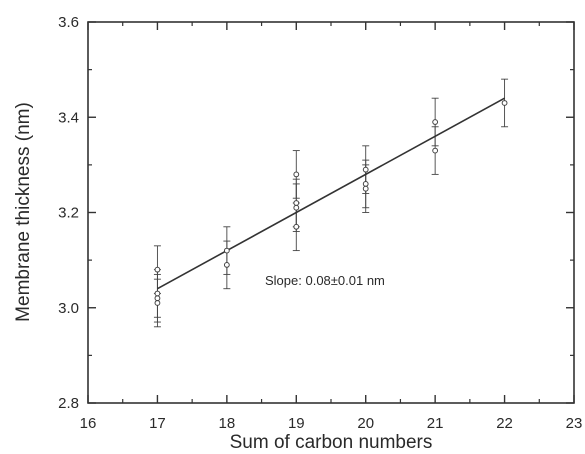 The width and height of the screenshot is (585, 454). I want to click on x-tick-label: 21, so click(435, 423).